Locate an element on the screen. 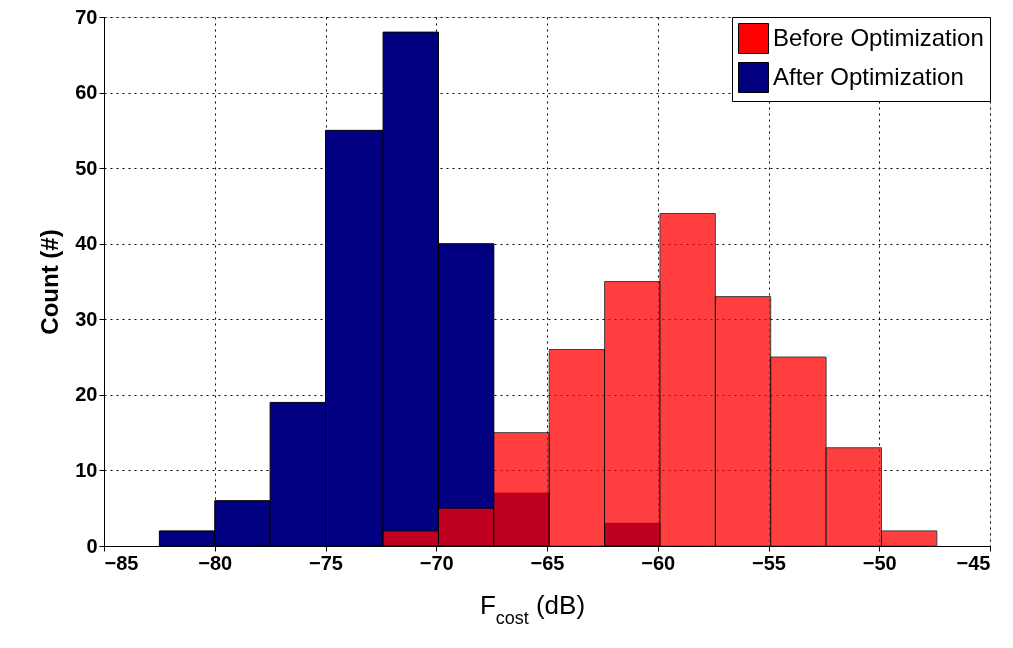 The height and width of the screenshot is (648, 1013). x-tick-label: −60 is located at coordinates (658, 562).